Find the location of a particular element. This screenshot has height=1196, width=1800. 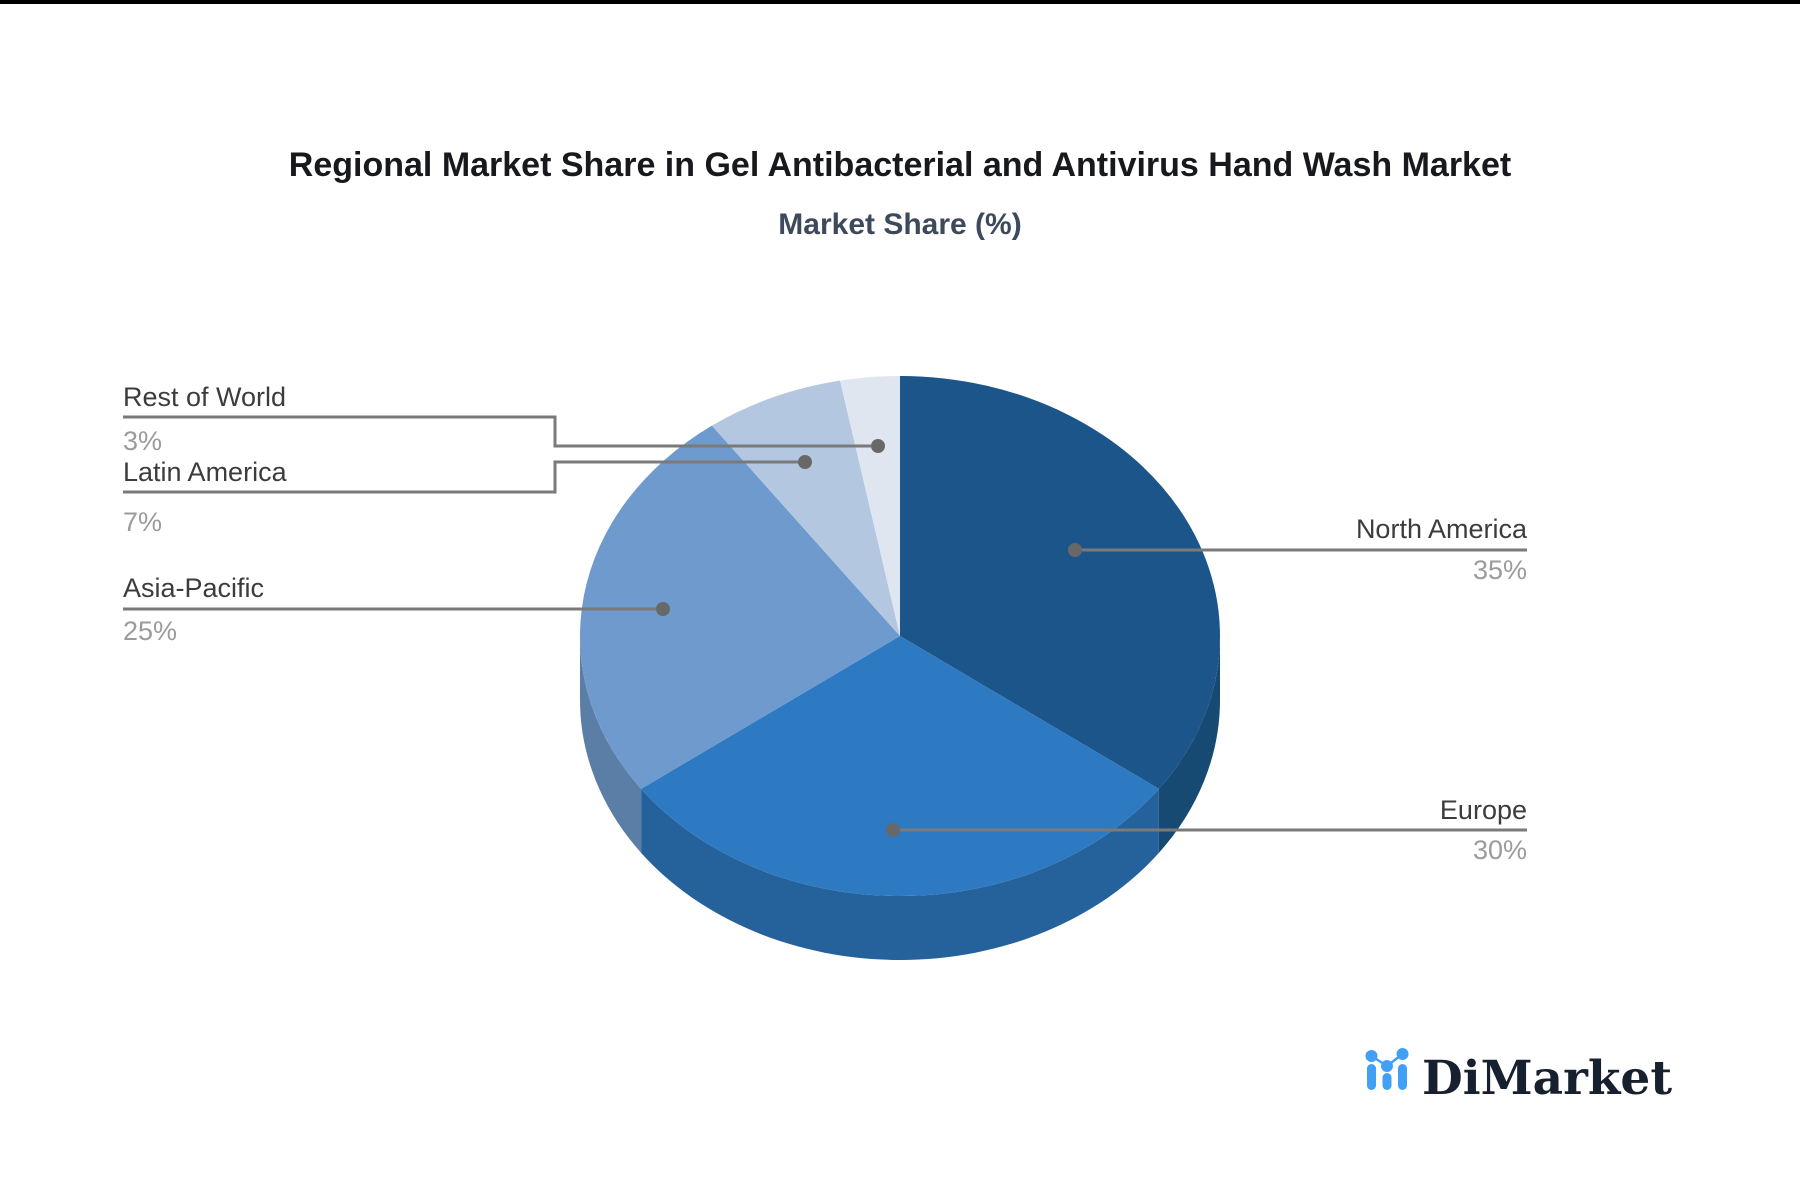

slice-label-latin-america: Latin America is located at coordinates (205, 472).